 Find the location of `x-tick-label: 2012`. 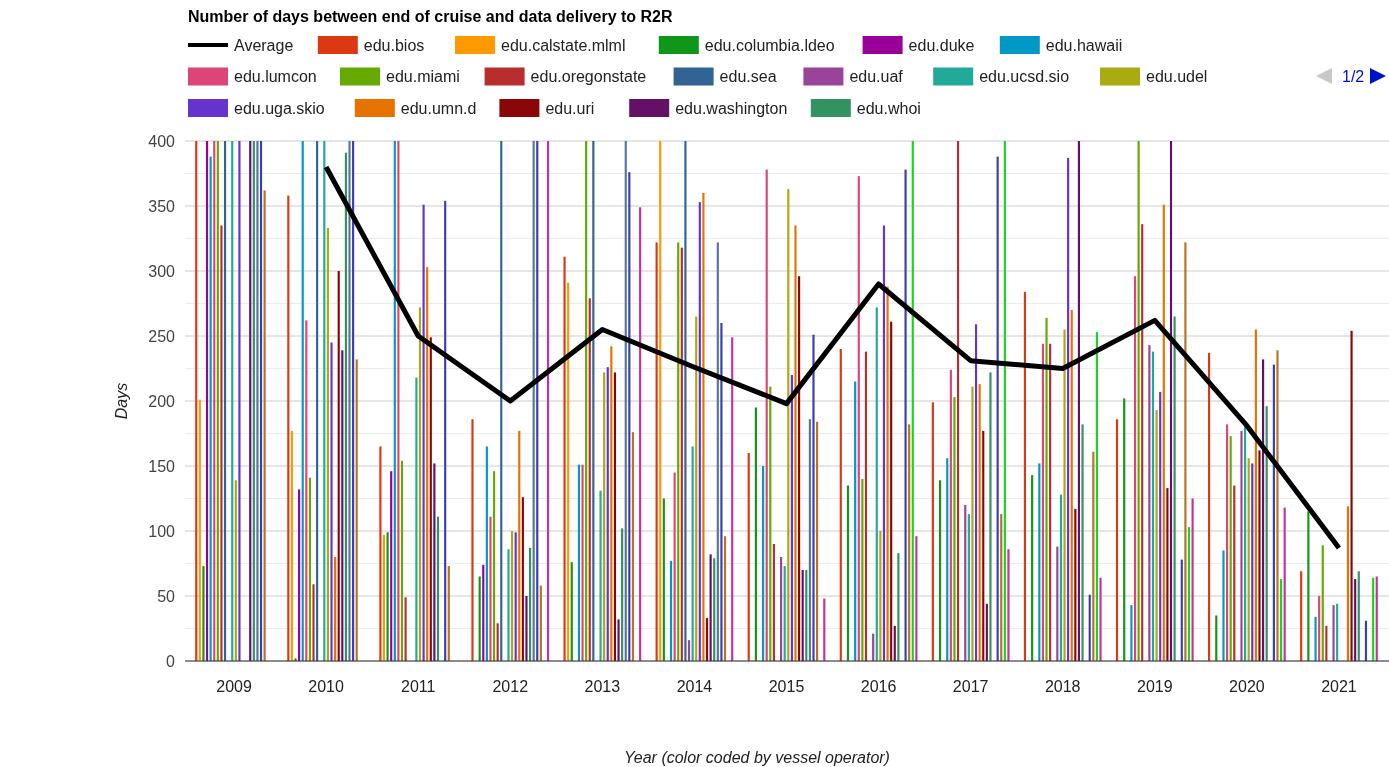

x-tick-label: 2012 is located at coordinates (510, 686).